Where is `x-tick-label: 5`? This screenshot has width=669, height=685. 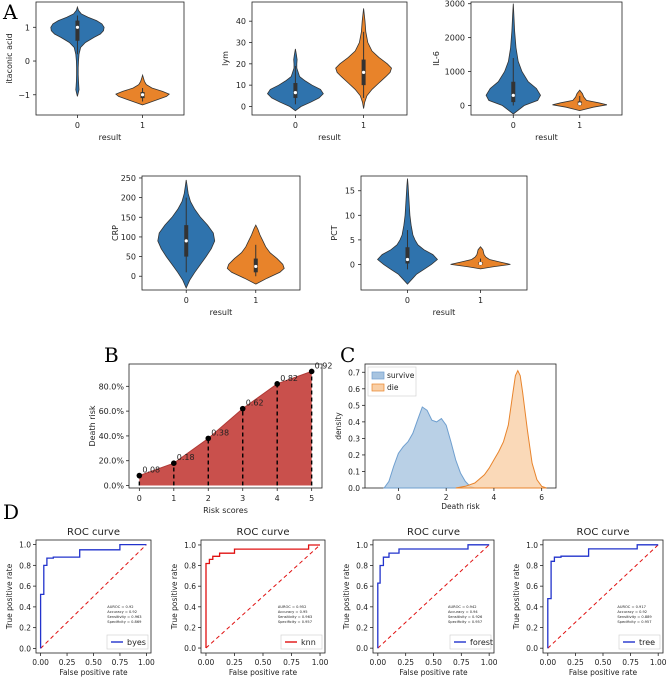
x-tick-label: 5 is located at coordinates (311, 498).